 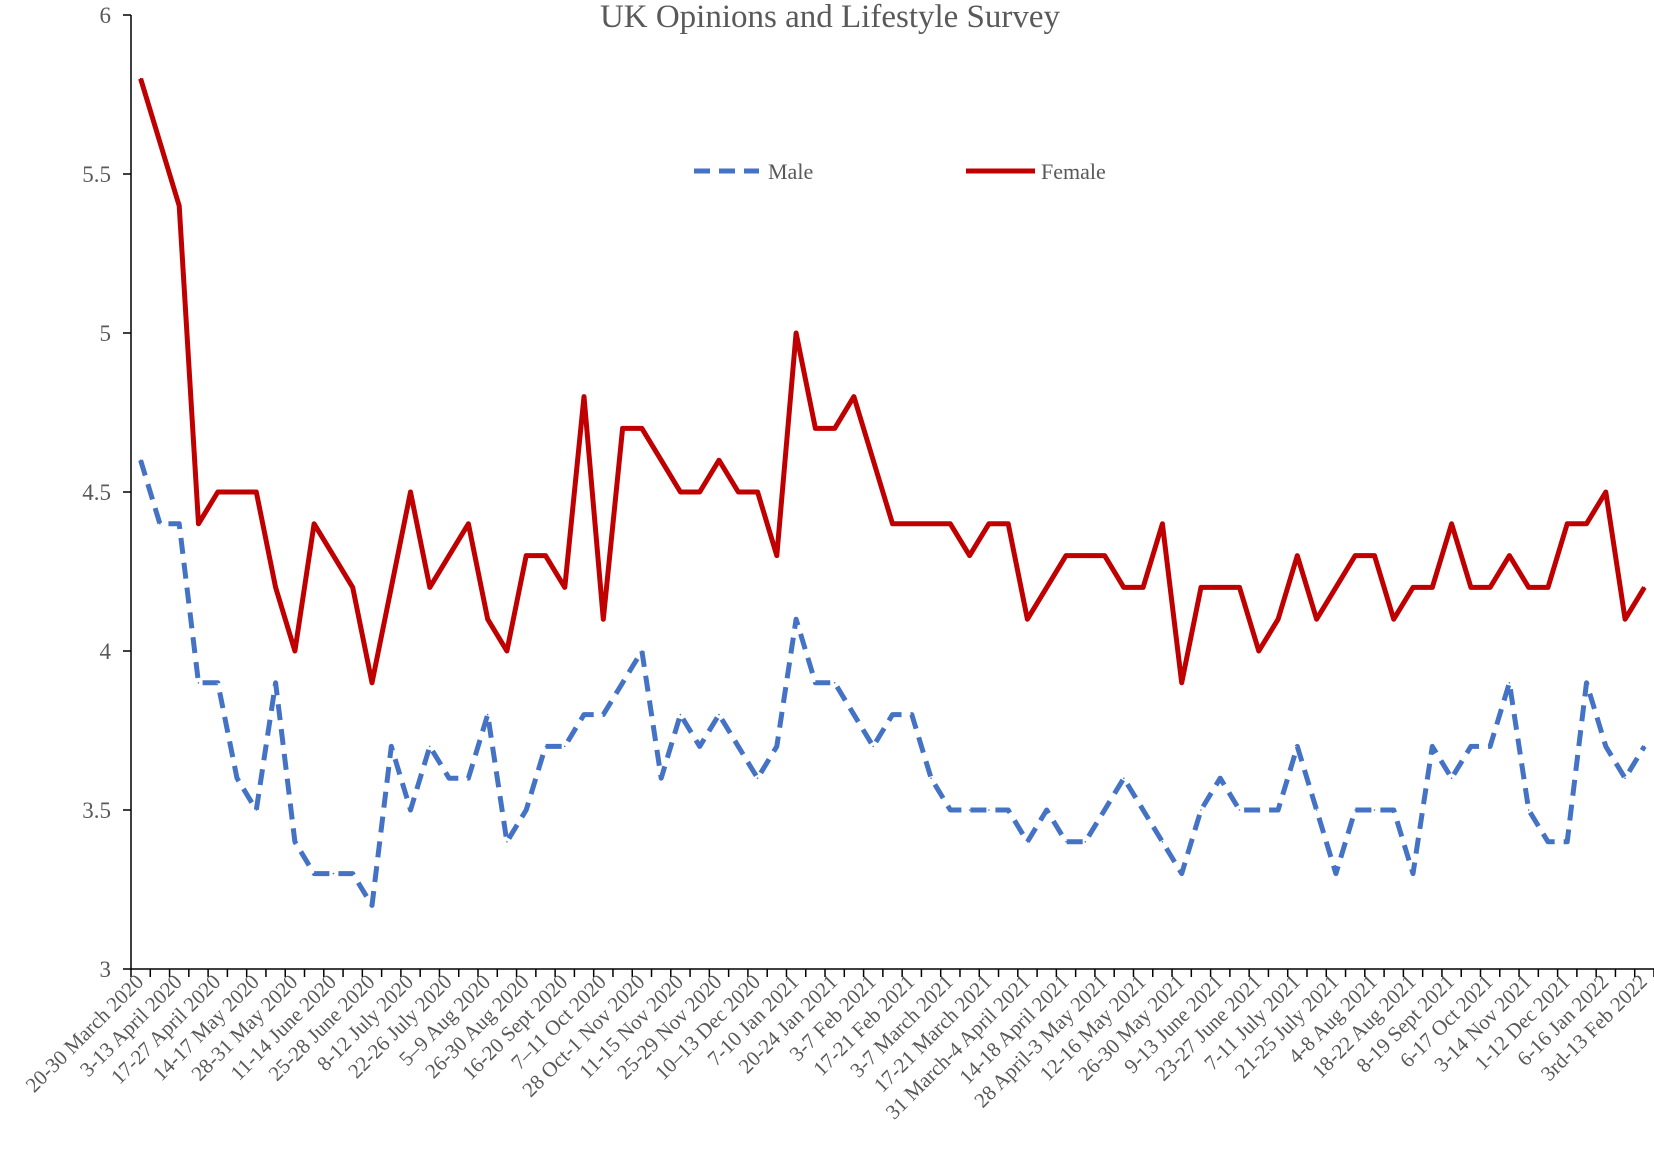 I want to click on y-tick-label: 4.5, so click(x=96, y=492).